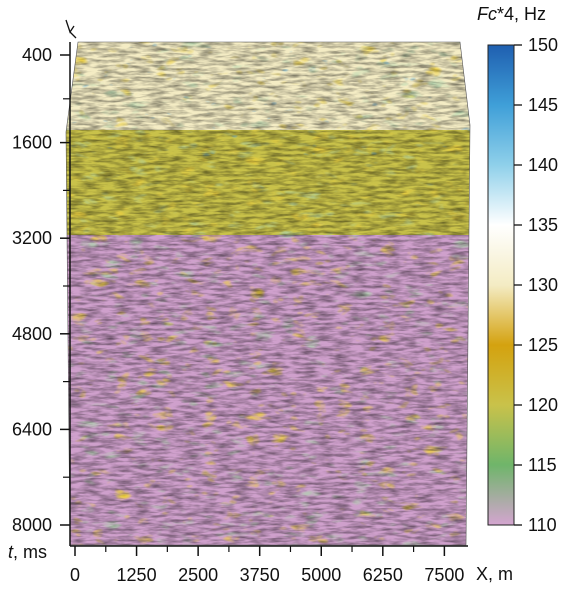 This screenshot has width=570, height=599. Describe the element at coordinates (32, 334) in the screenshot. I see `y-tick-label: 4800` at that location.